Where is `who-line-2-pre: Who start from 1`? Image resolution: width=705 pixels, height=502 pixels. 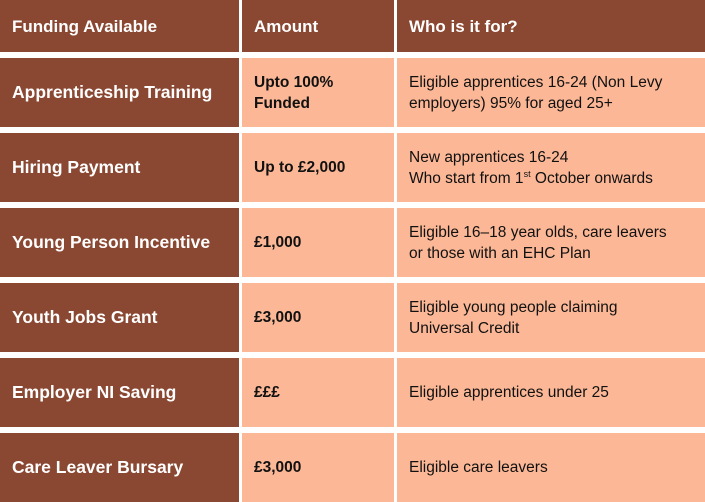 who-line-2-pre: Who start from 1 is located at coordinates (466, 178).